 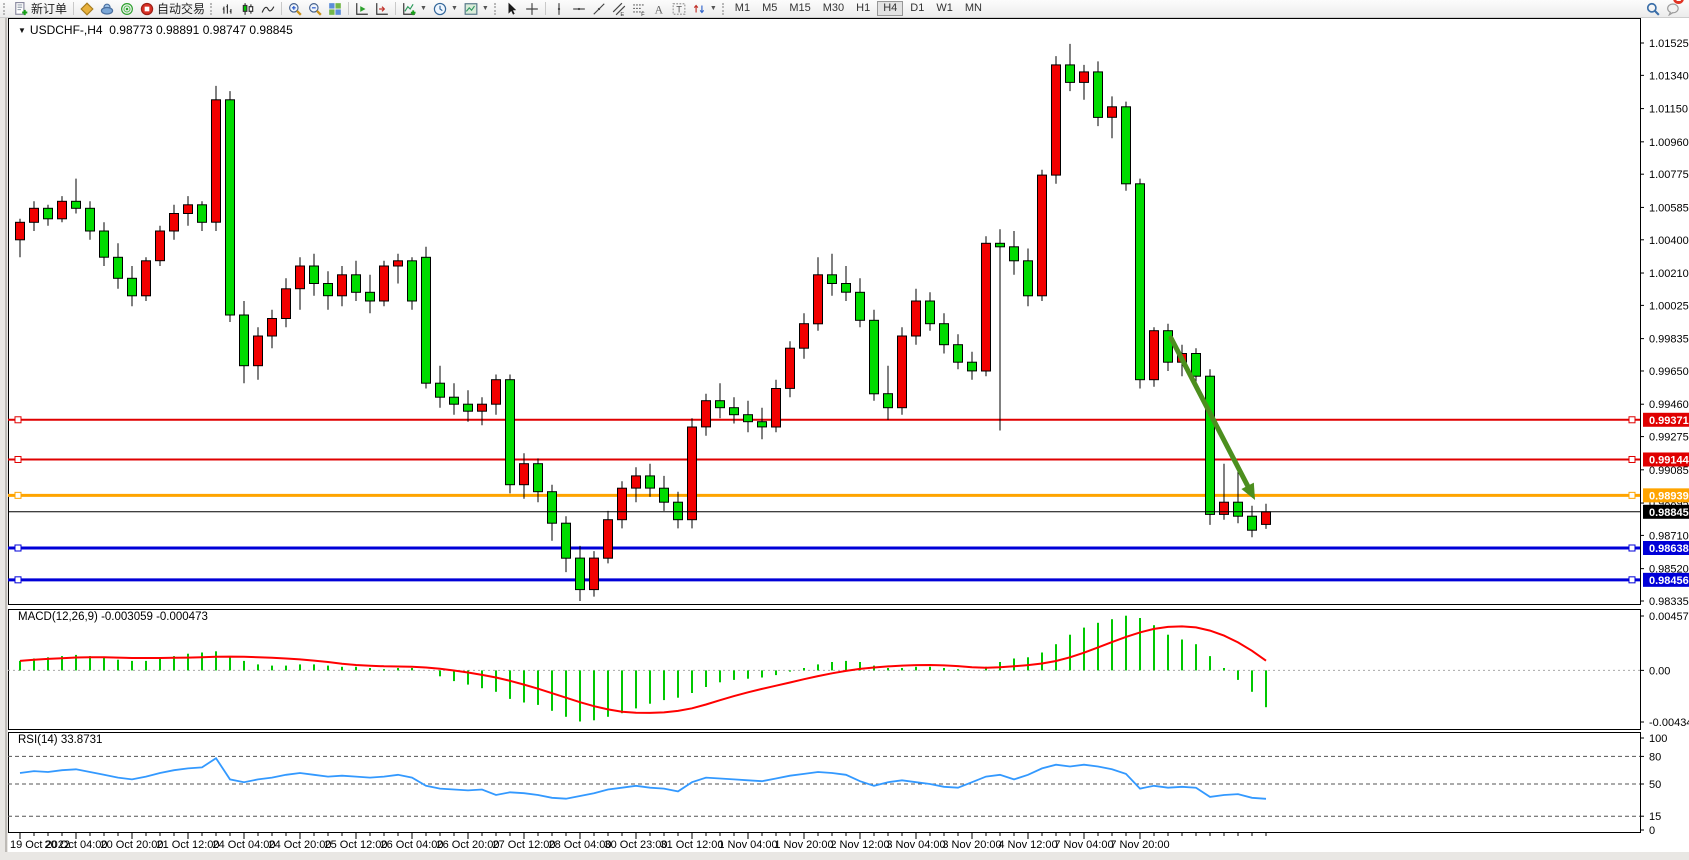 I want to click on svg-text: 3 Nov 04:00, so click(x=915, y=845).